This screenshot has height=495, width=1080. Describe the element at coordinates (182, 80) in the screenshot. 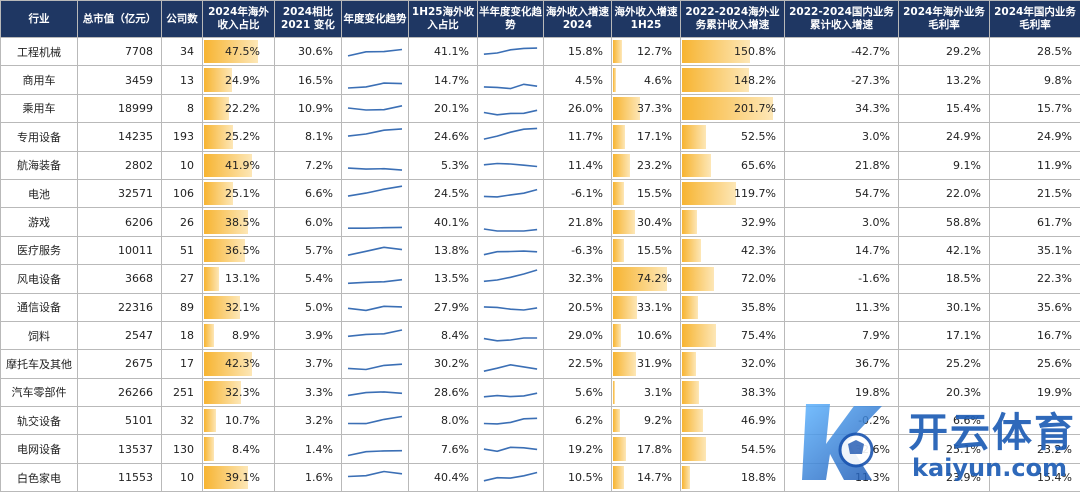

I see `cell-count: 13` at that location.